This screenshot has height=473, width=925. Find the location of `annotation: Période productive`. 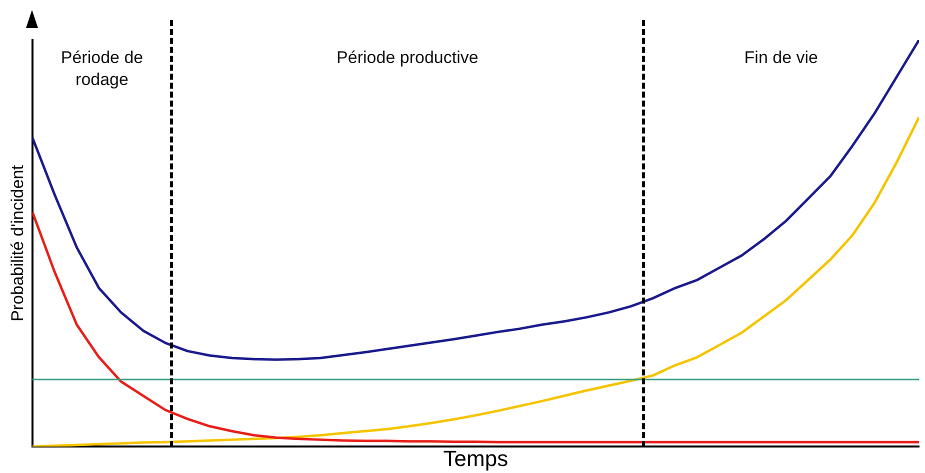

annotation: Période productive is located at coordinates (407, 58).